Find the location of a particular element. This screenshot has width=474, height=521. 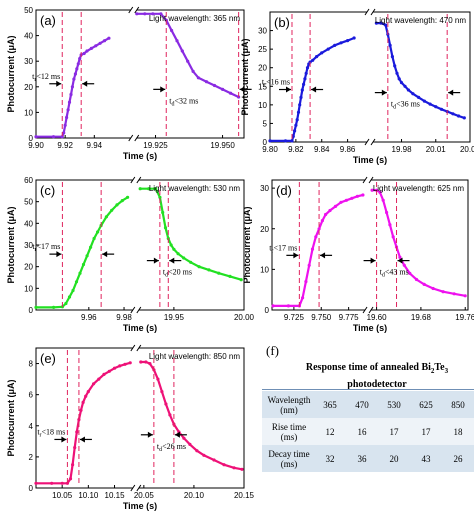

time-annotation-value: <18 ms is located at coordinates (54, 431).